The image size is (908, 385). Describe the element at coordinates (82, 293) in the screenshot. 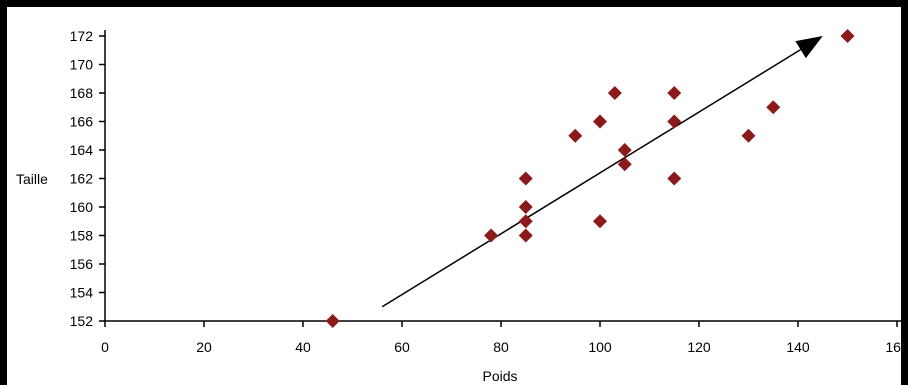

I see `y-tick-label: 154` at that location.